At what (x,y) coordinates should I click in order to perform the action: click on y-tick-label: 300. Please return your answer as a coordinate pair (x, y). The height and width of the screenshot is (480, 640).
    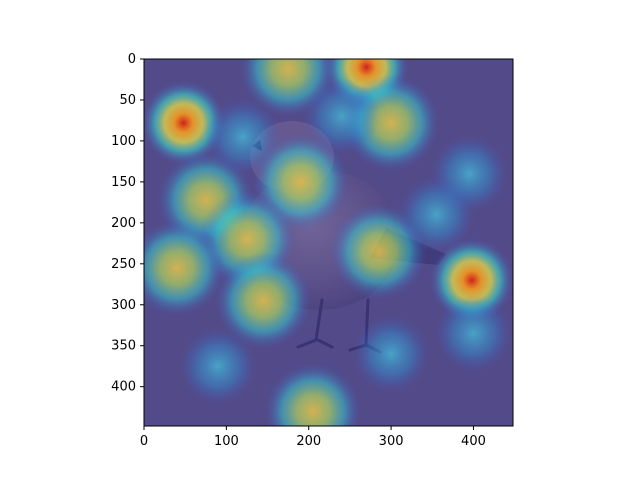
    Looking at the image, I should click on (123, 305).